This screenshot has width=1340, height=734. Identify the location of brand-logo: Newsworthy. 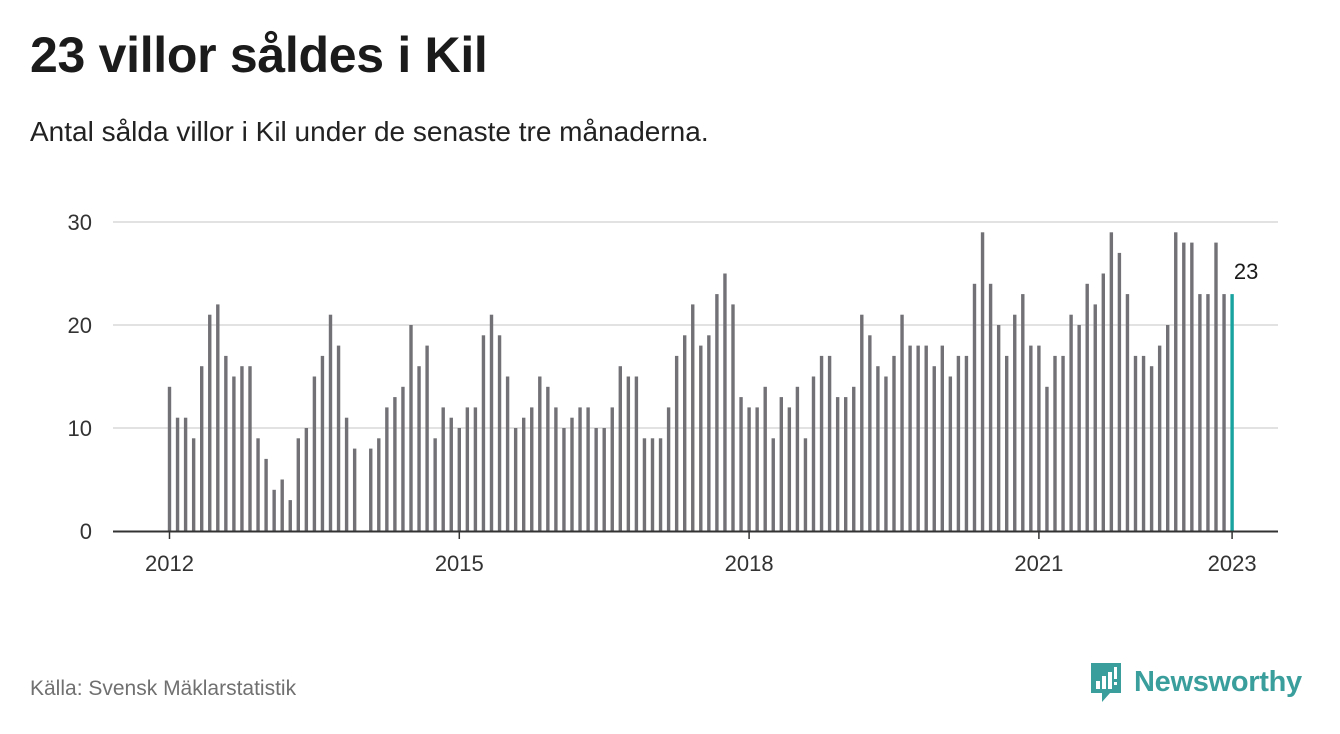
(1195, 682).